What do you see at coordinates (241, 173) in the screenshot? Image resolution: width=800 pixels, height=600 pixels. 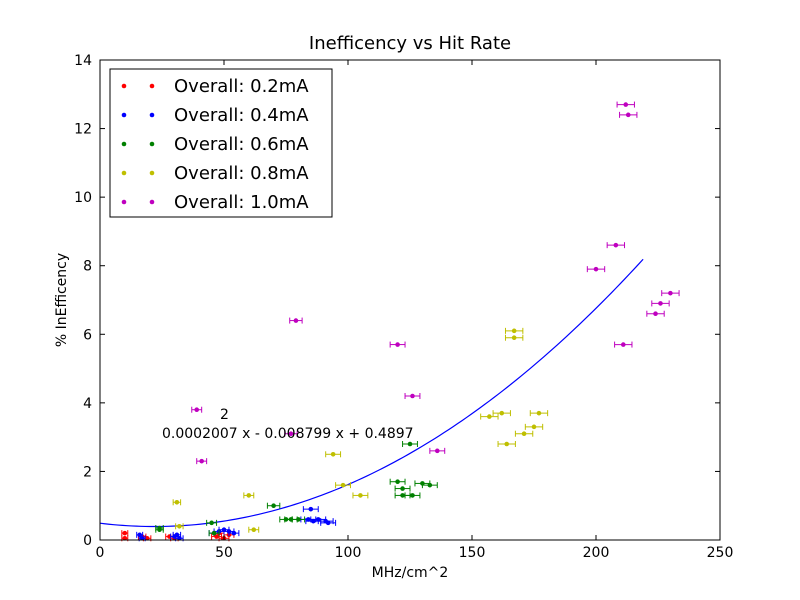 I see `legend-label: Overall: 0.8mA` at bounding box center [241, 173].